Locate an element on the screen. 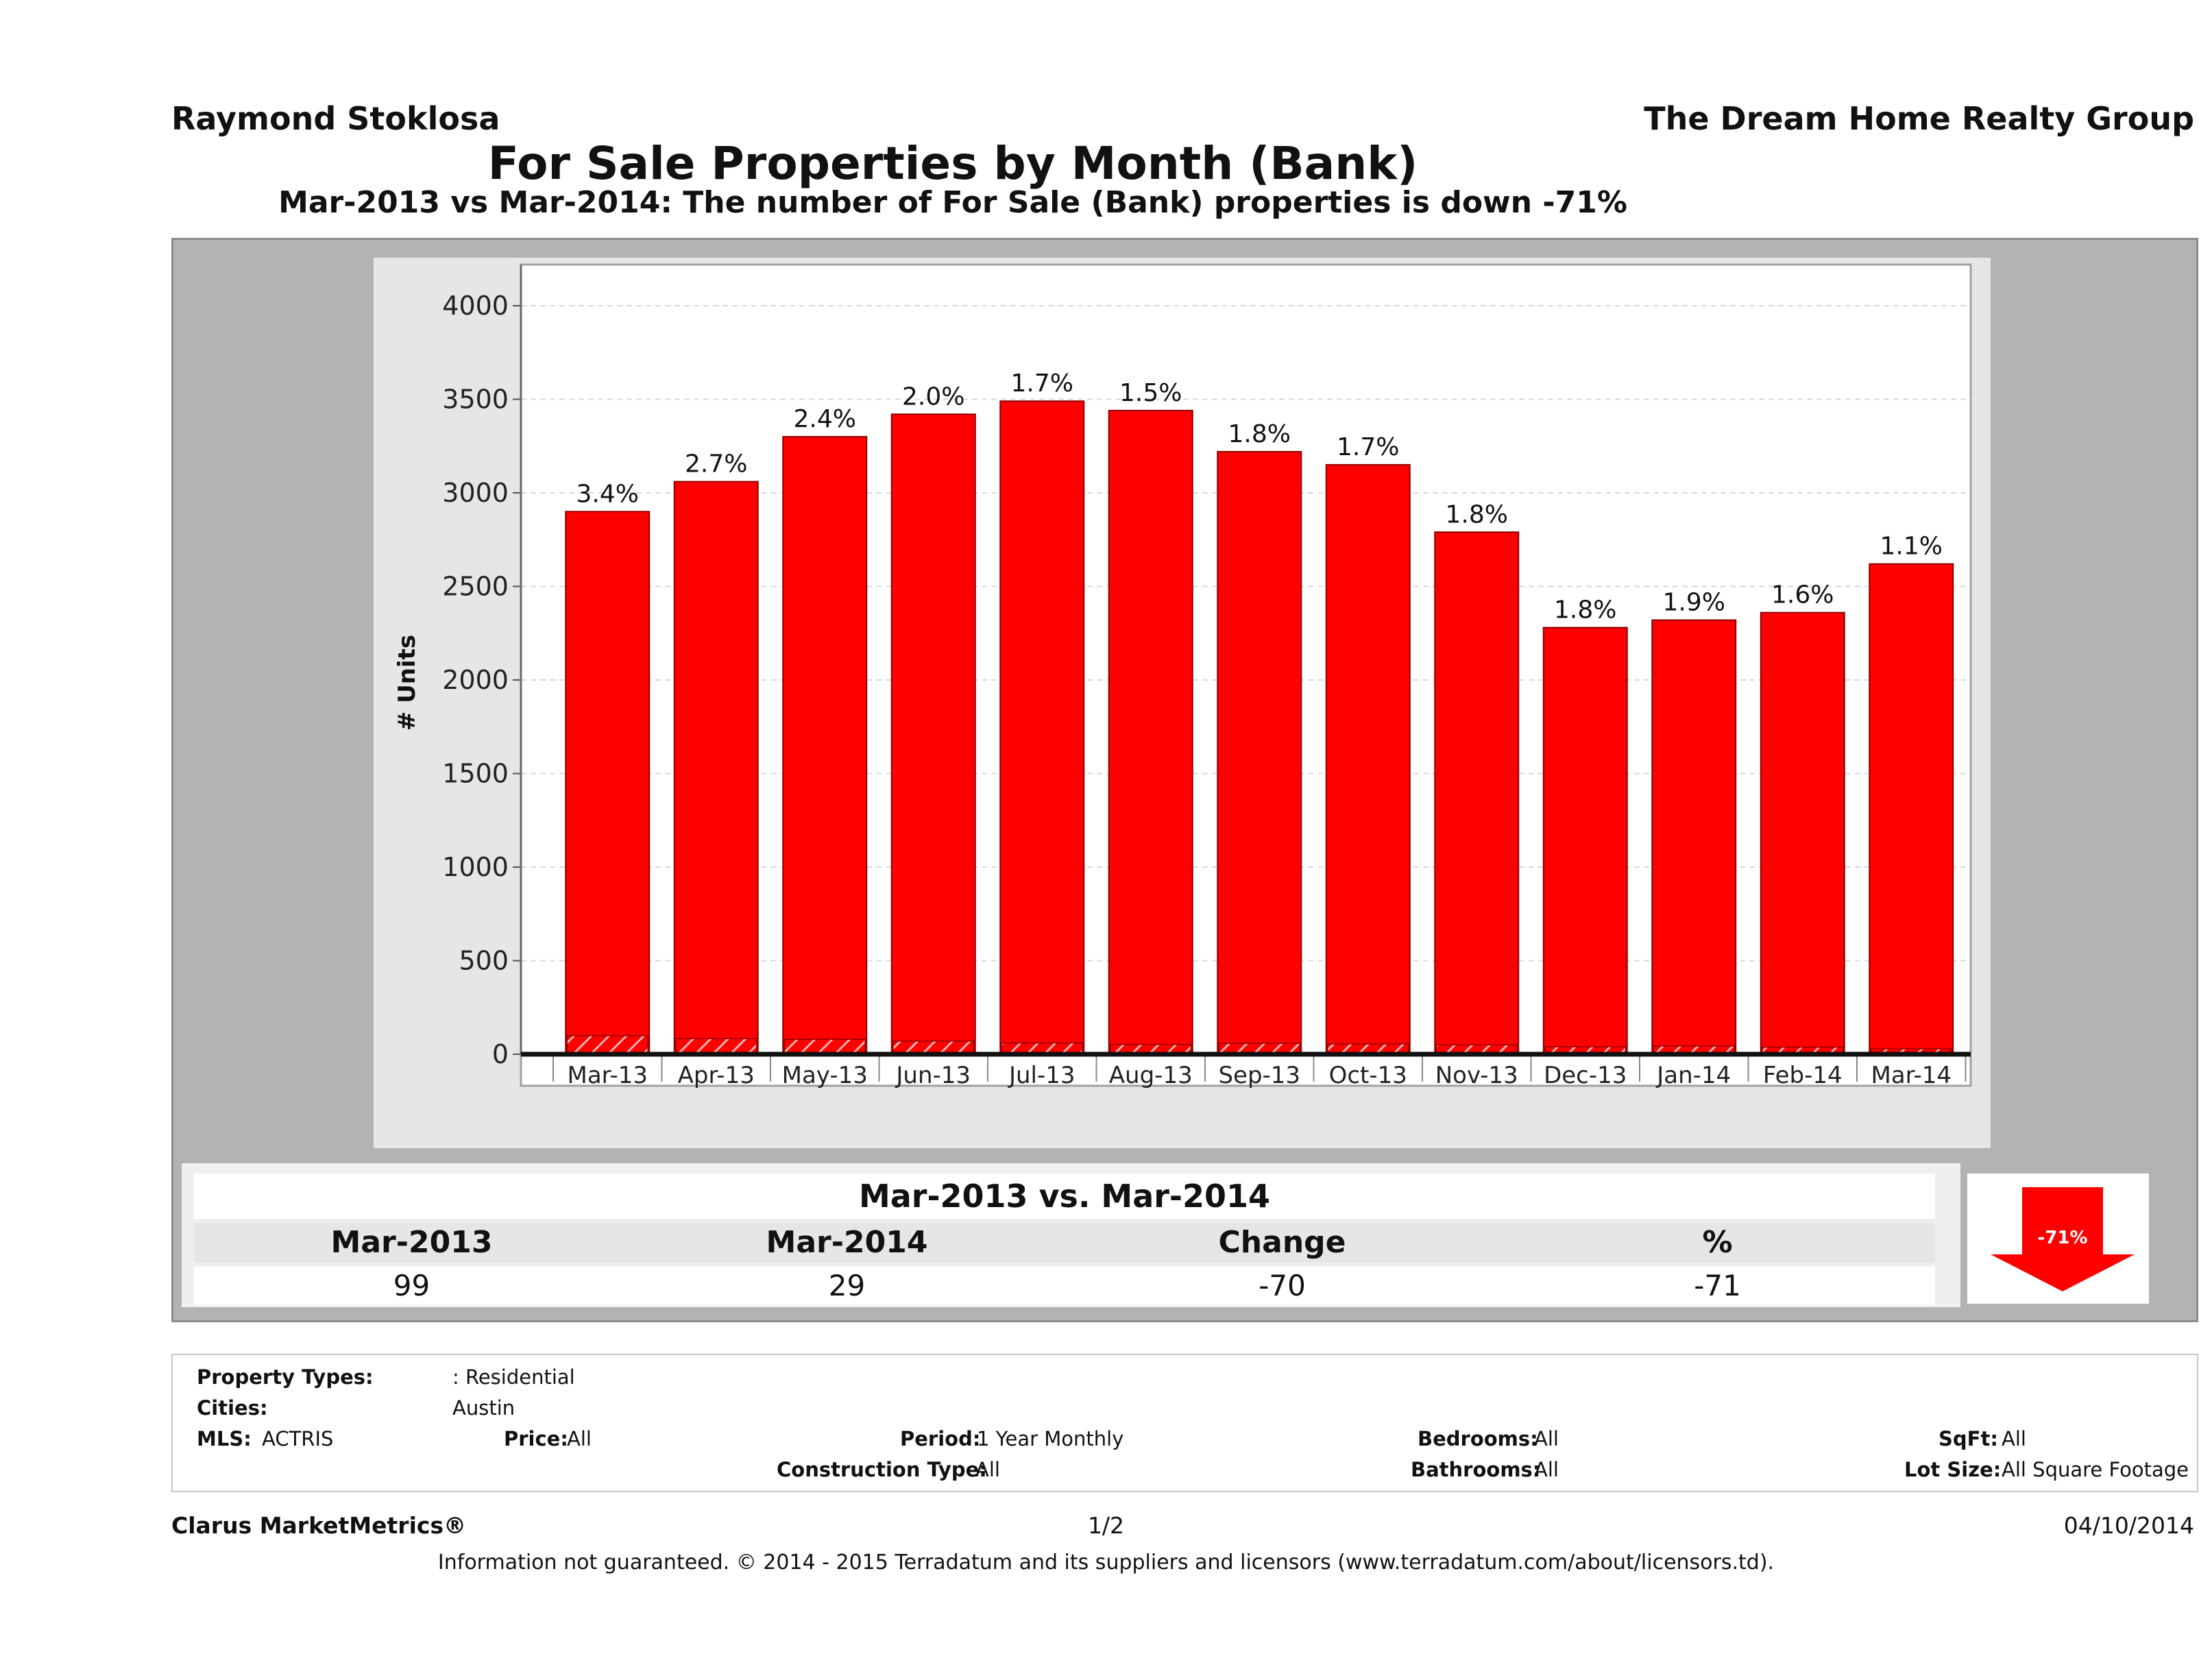 Image resolution: width=2212 pixels, height=1678 pixels. bar-label: 2.7% is located at coordinates (716, 464).